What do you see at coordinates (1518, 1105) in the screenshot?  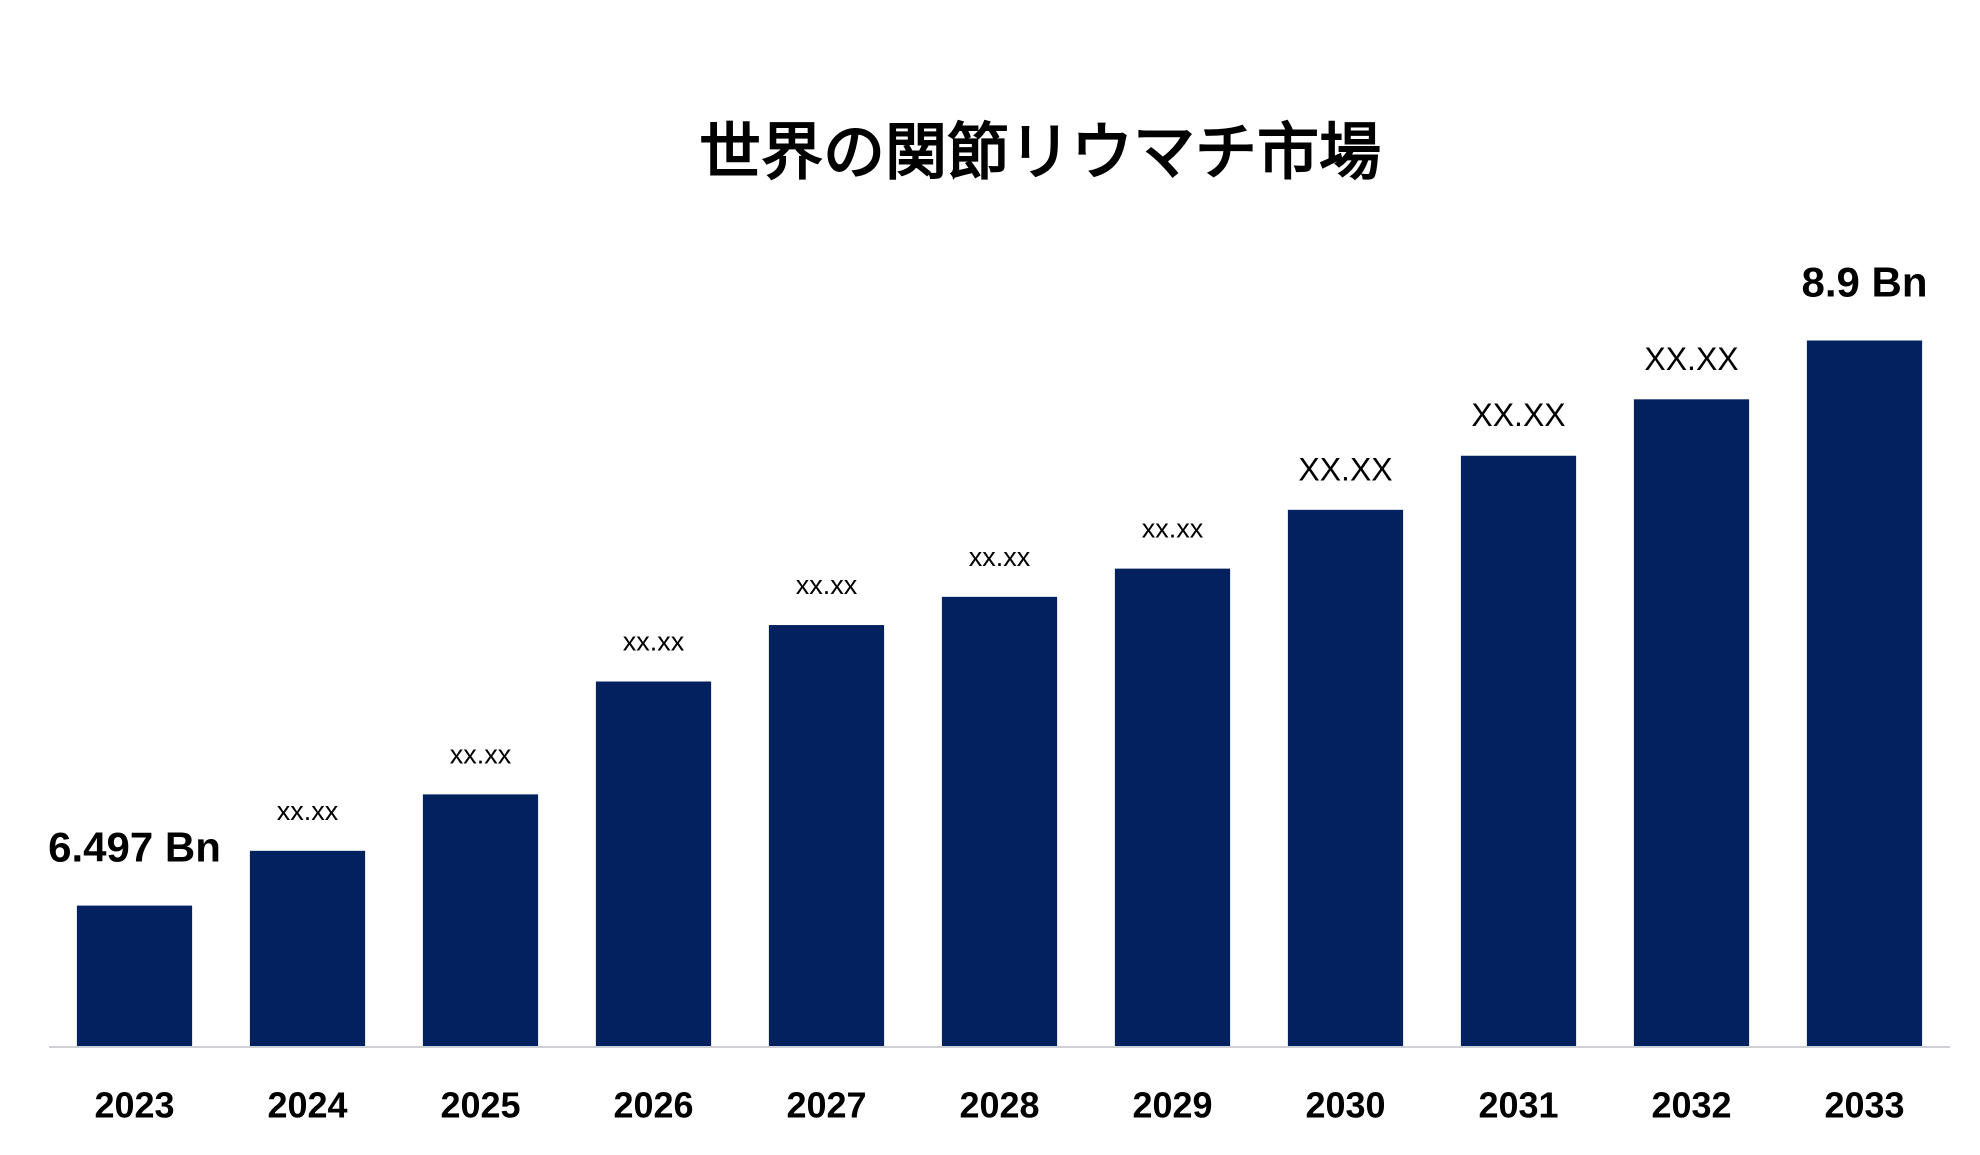 I see `x-tick-label: 2031` at bounding box center [1518, 1105].